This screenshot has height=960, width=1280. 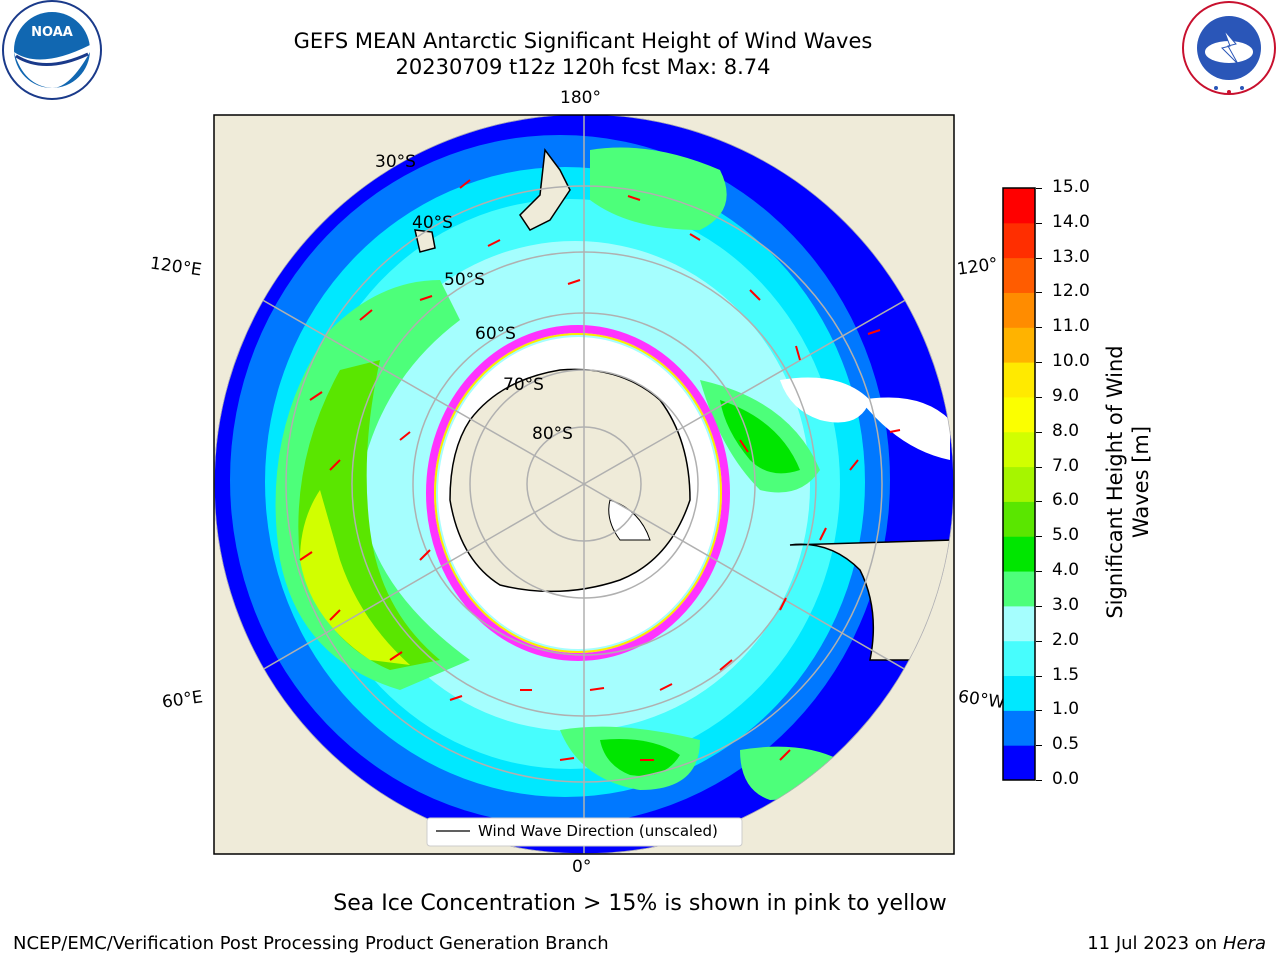 I want to click on date-text: 11 Jul 2023 on, so click(x=1155, y=943).